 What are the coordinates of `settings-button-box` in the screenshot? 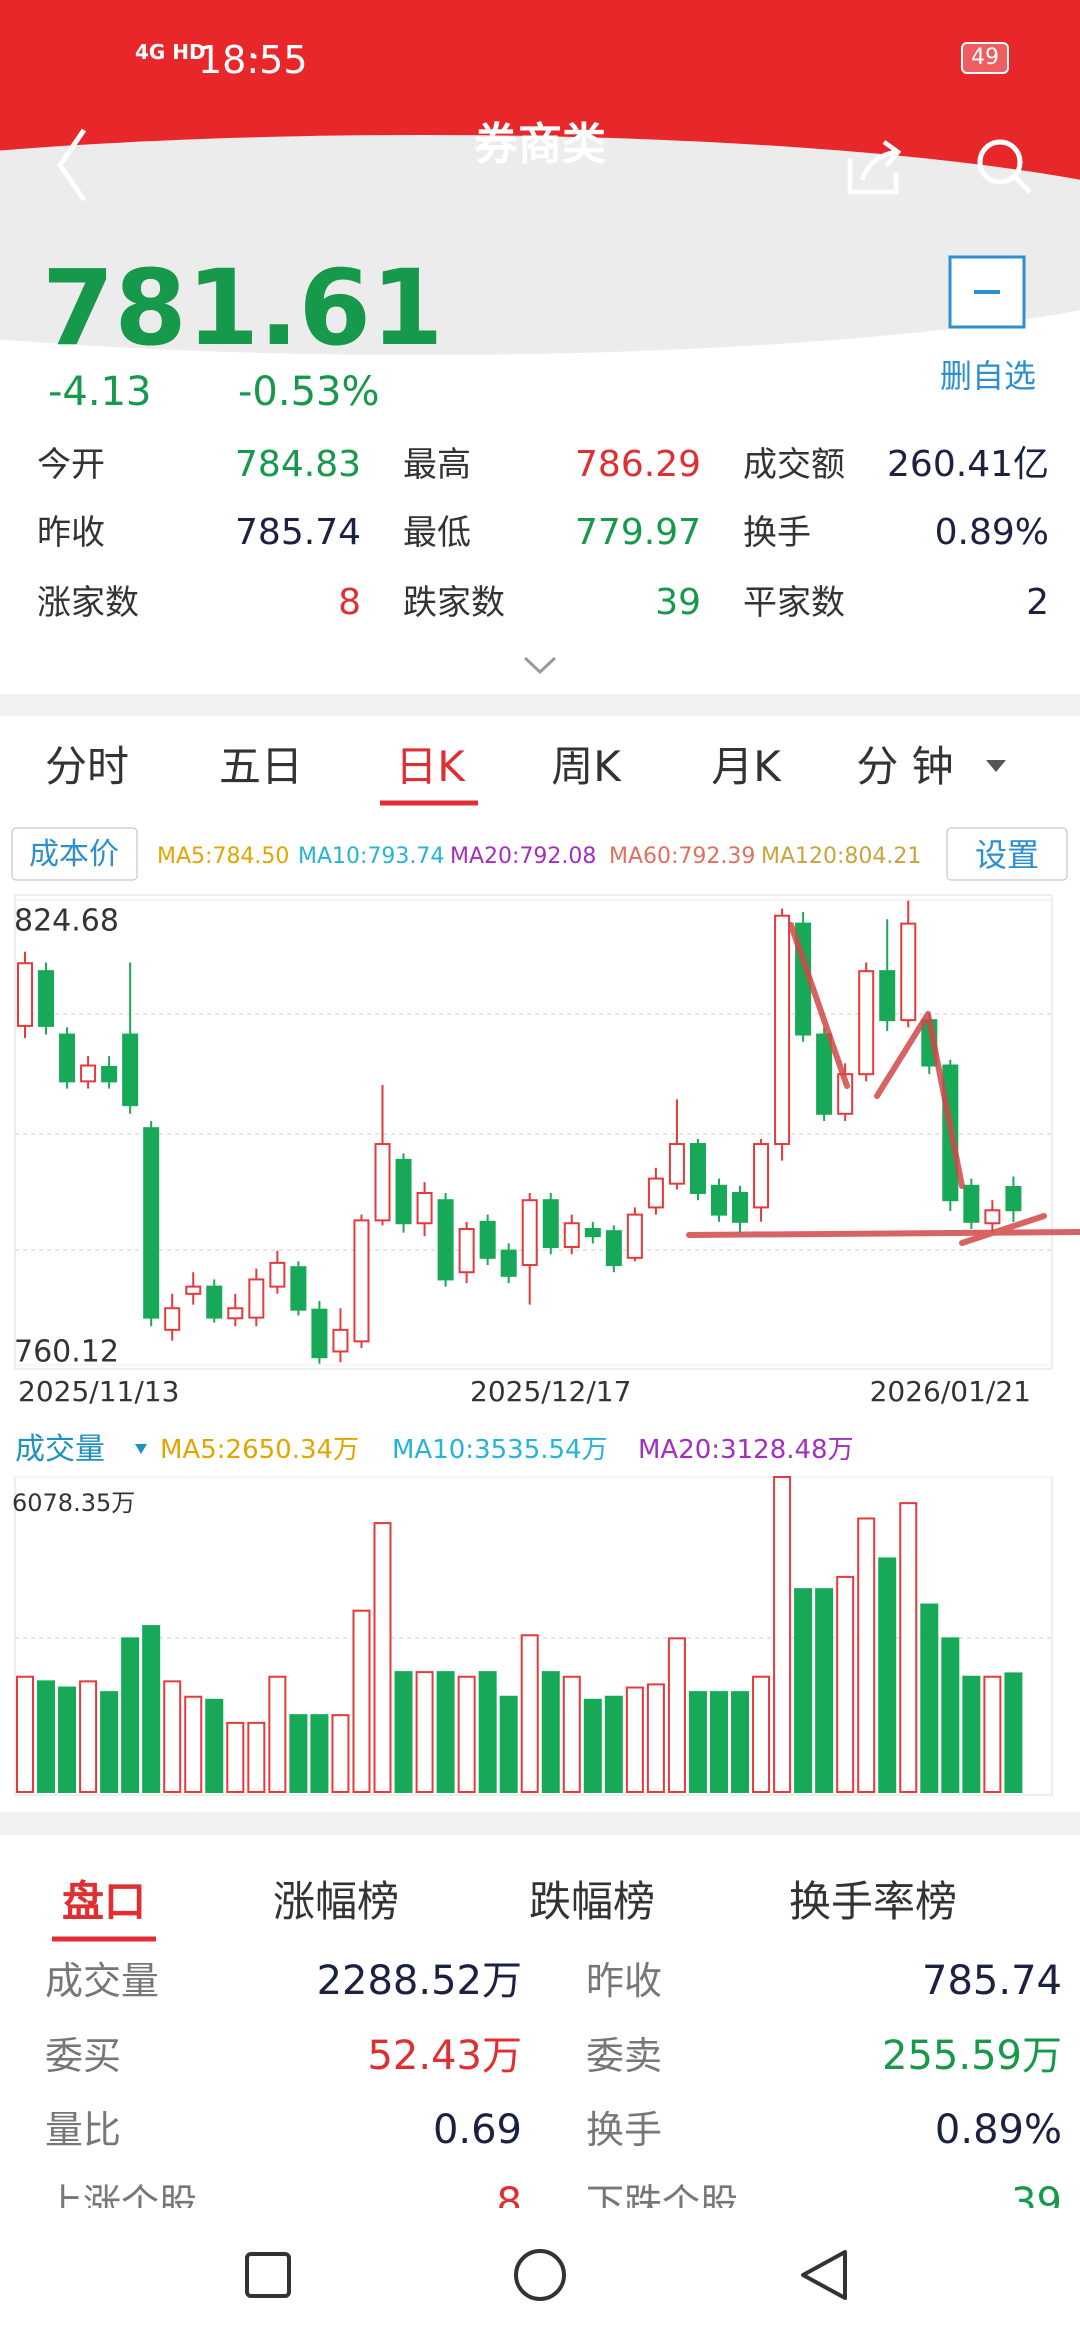 It's located at (1007, 854).